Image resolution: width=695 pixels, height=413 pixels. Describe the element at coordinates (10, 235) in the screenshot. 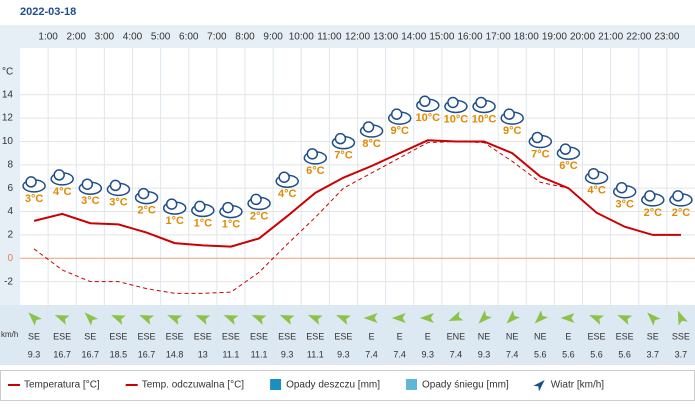

I see `y-tick-label: 2` at that location.